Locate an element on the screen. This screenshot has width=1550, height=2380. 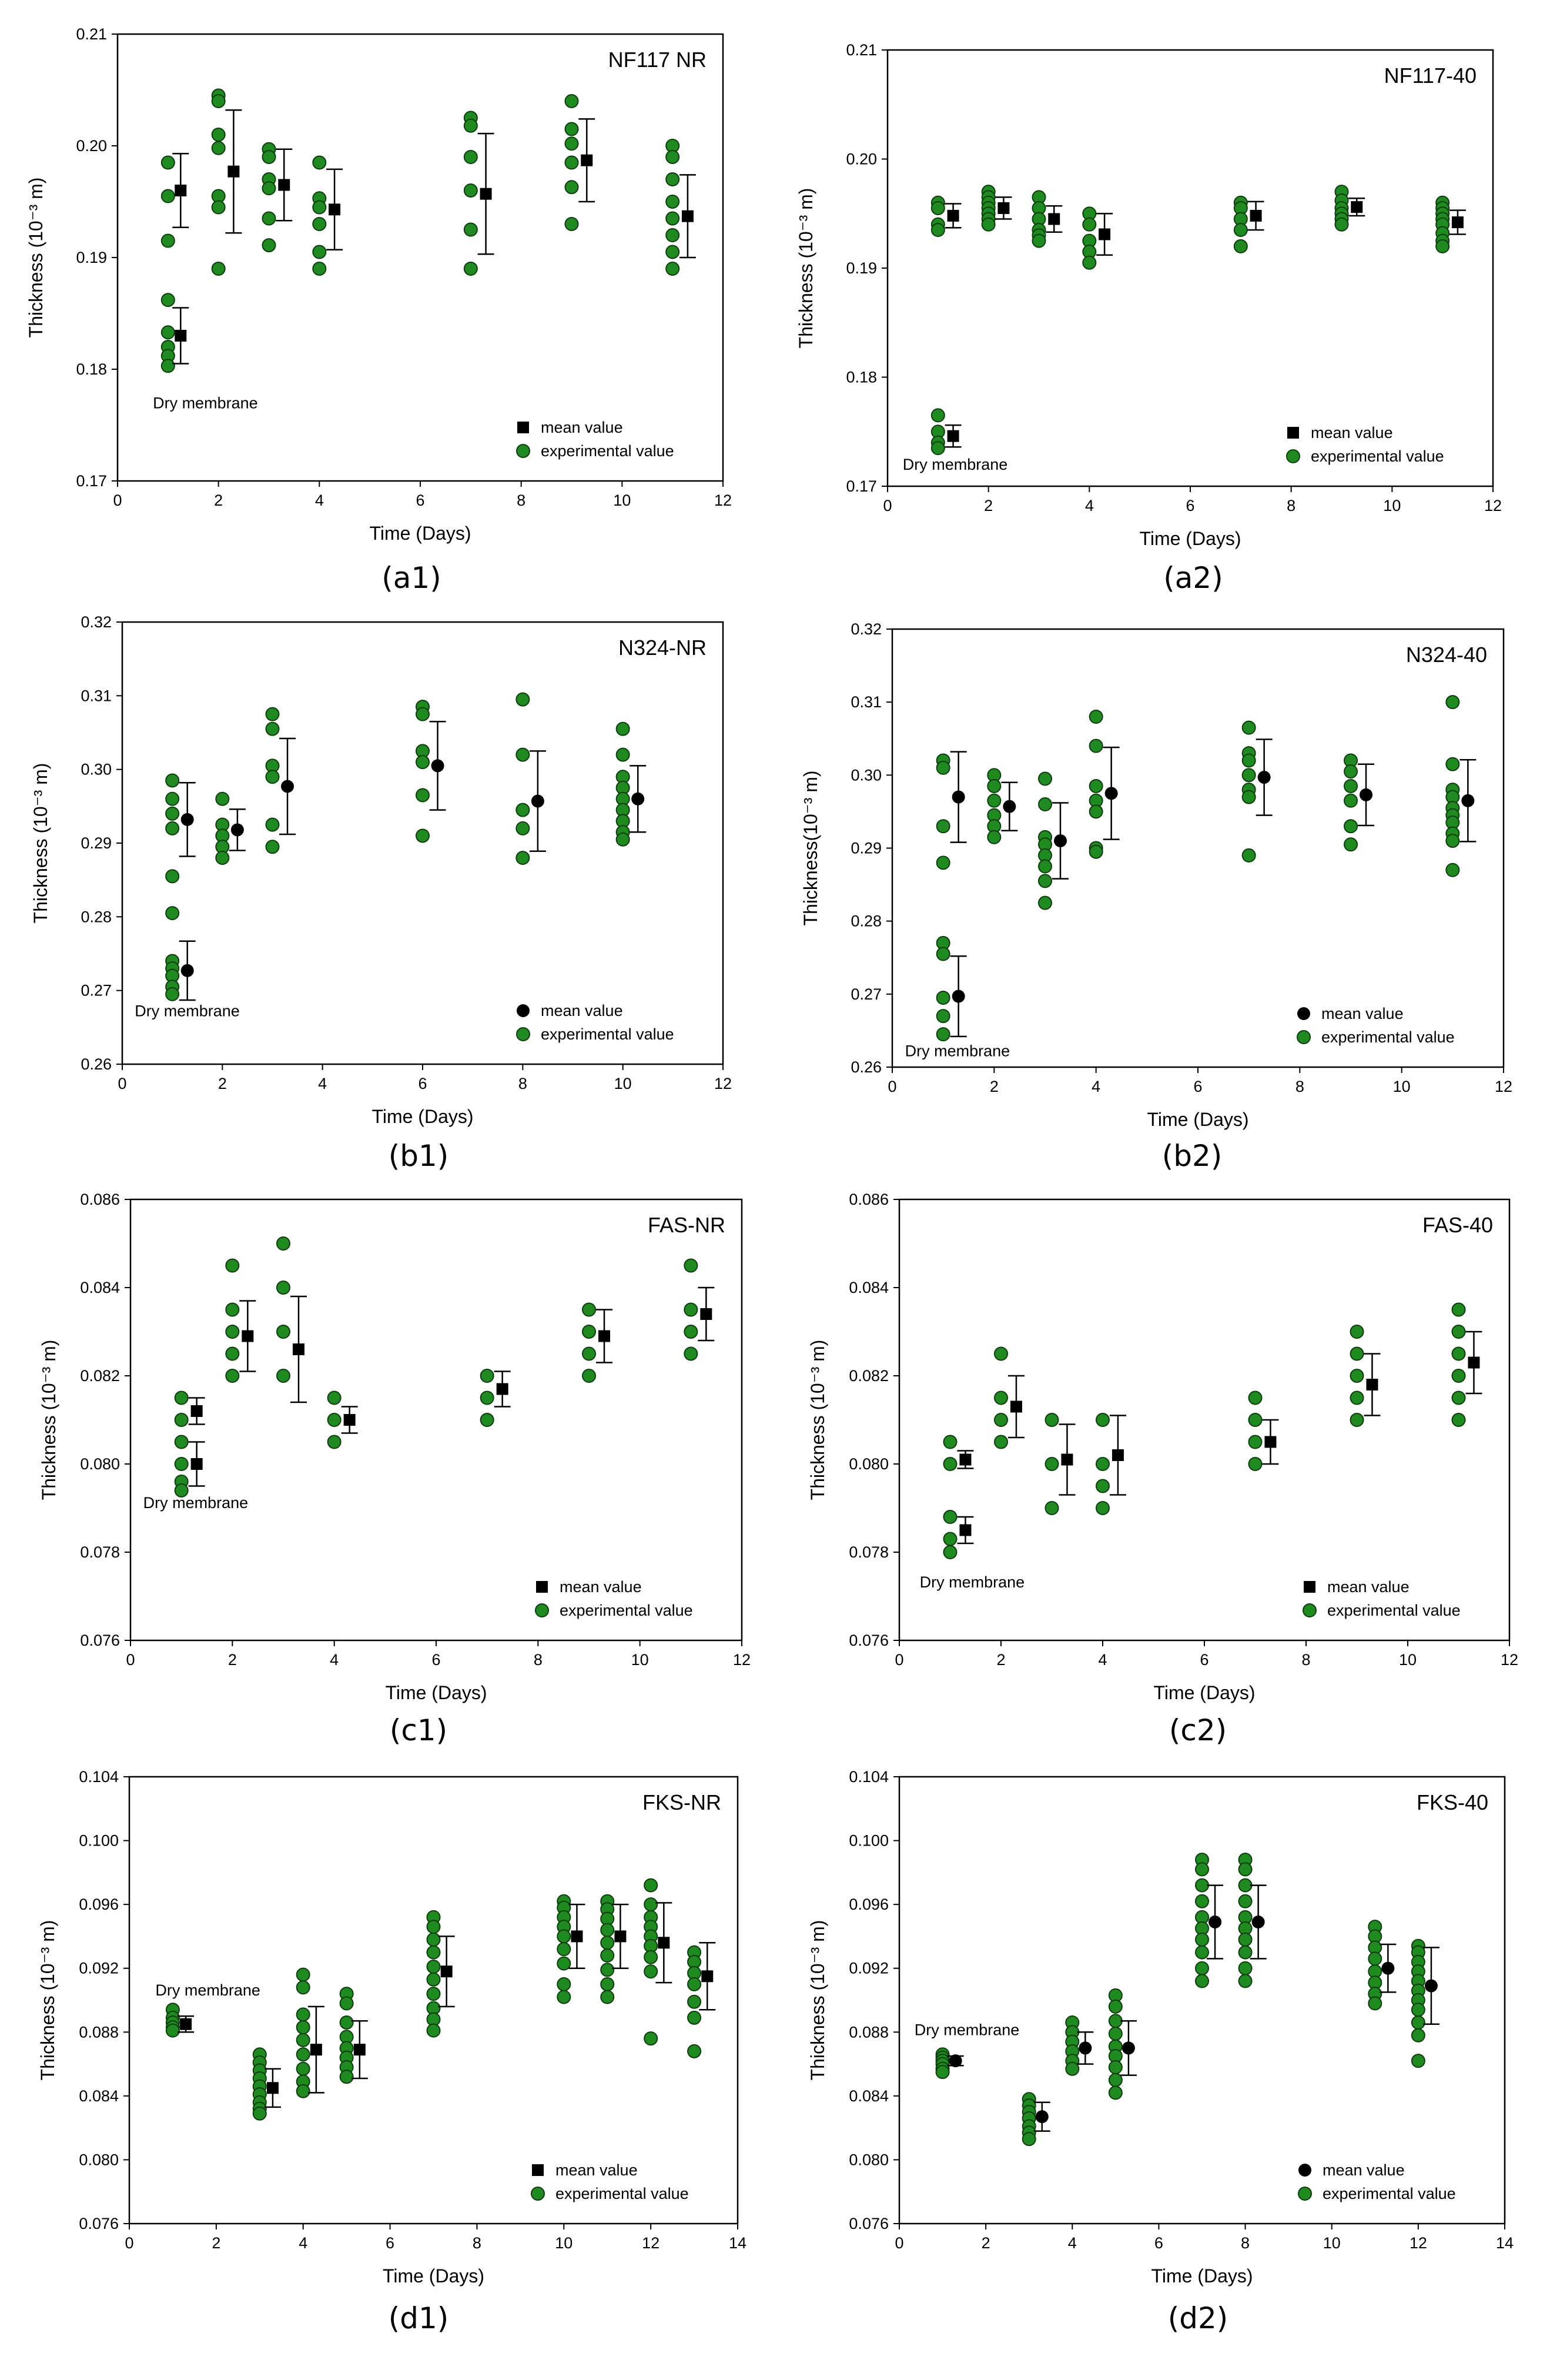
y-tick-label: 0.29 is located at coordinates (96, 843).